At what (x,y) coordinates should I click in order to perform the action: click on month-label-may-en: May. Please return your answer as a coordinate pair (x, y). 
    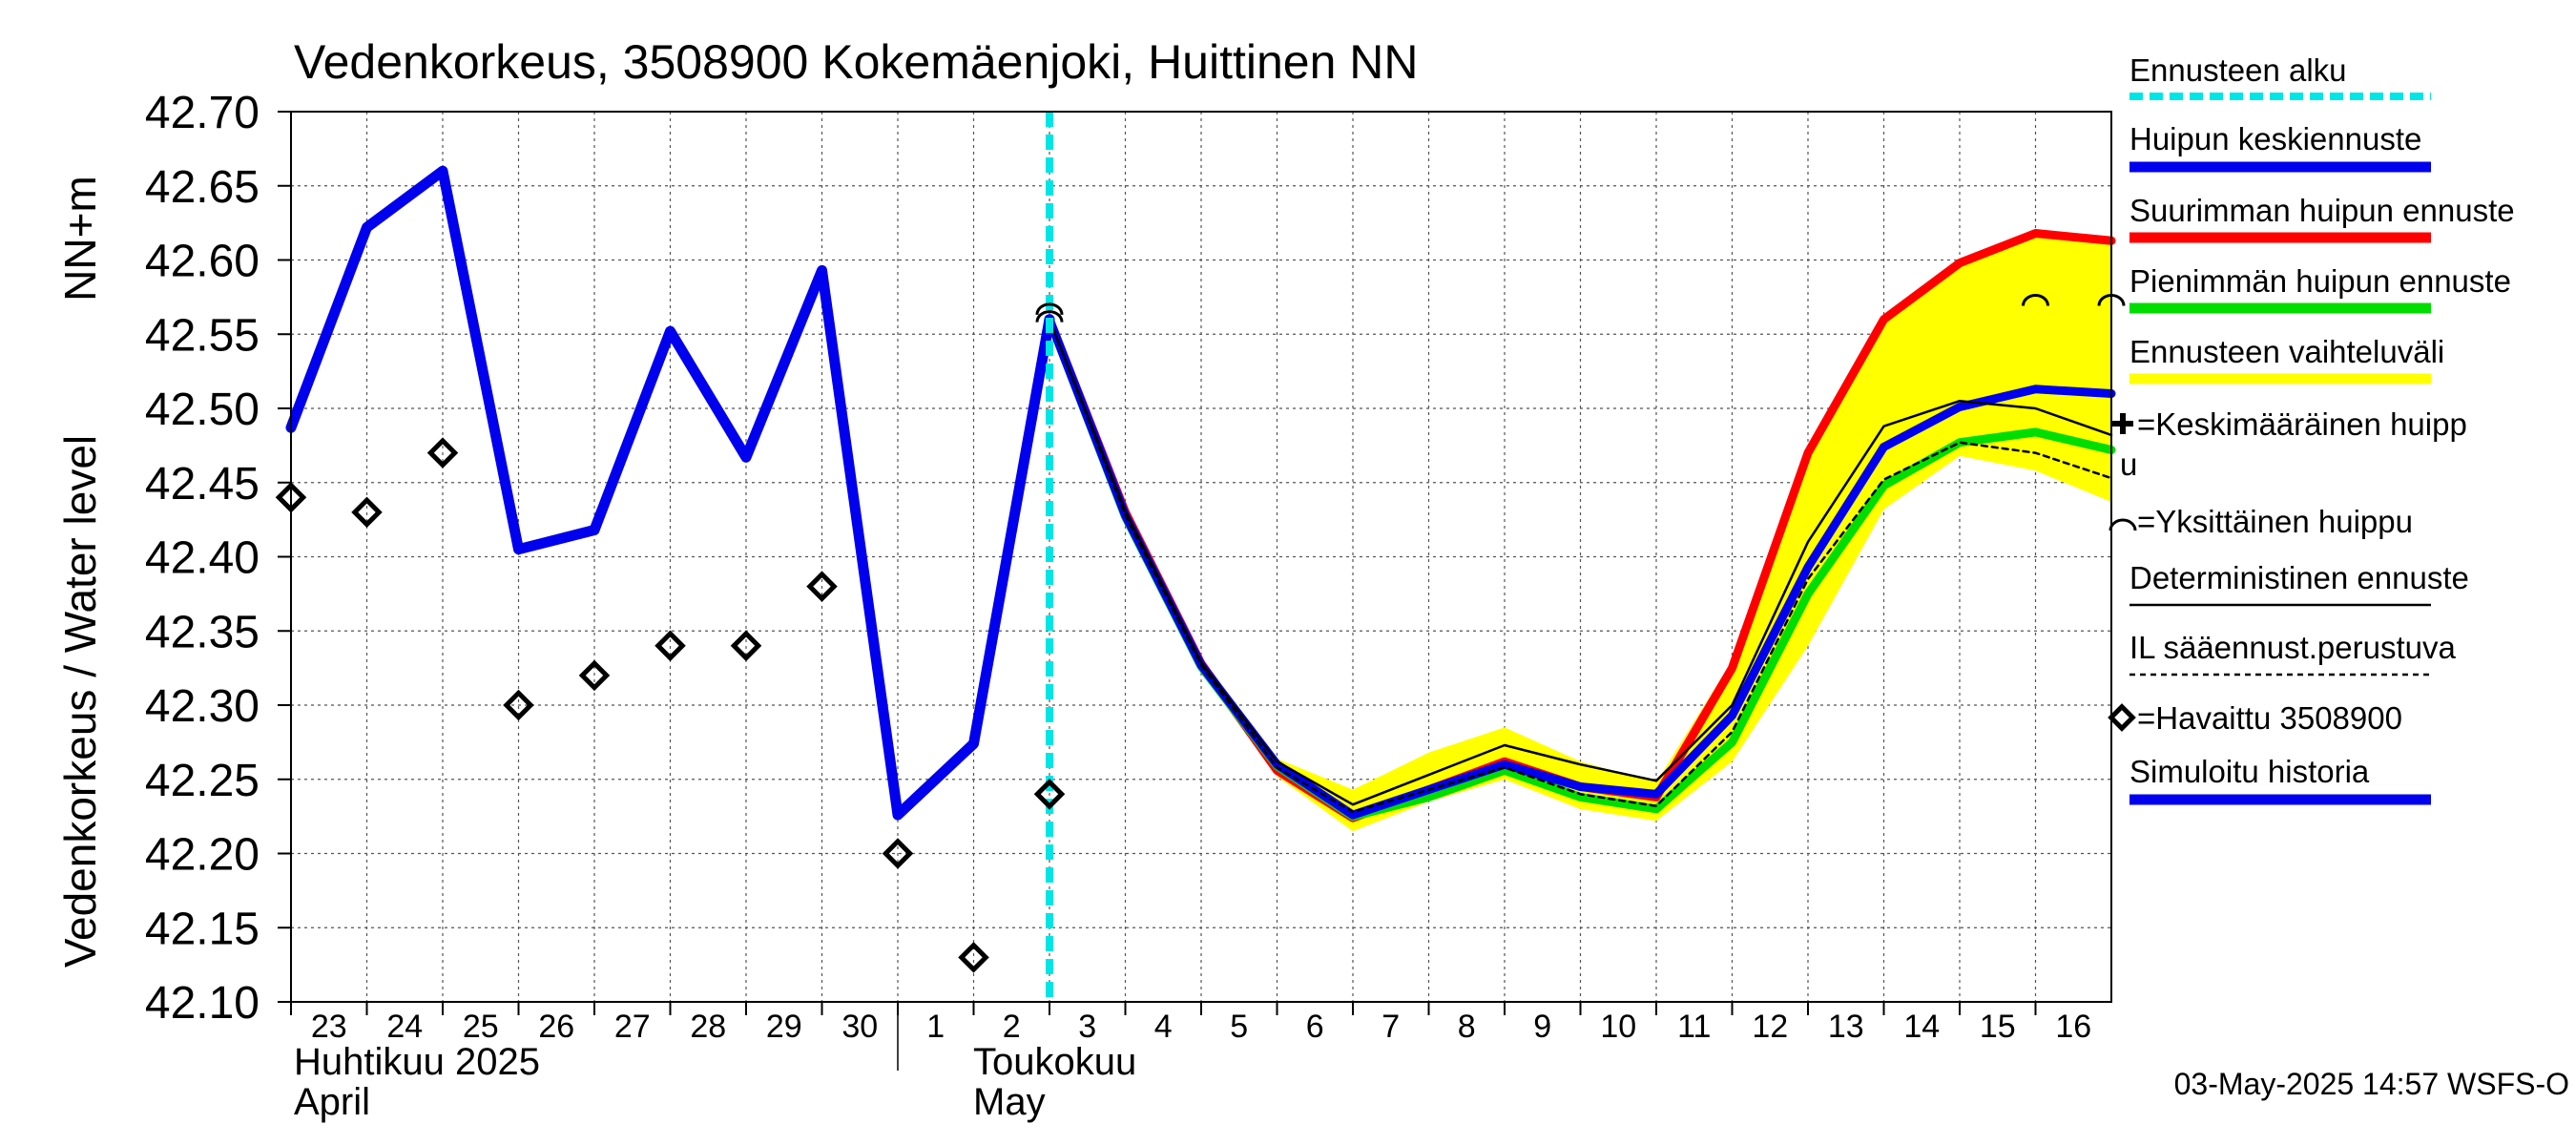
    Looking at the image, I should click on (1009, 1102).